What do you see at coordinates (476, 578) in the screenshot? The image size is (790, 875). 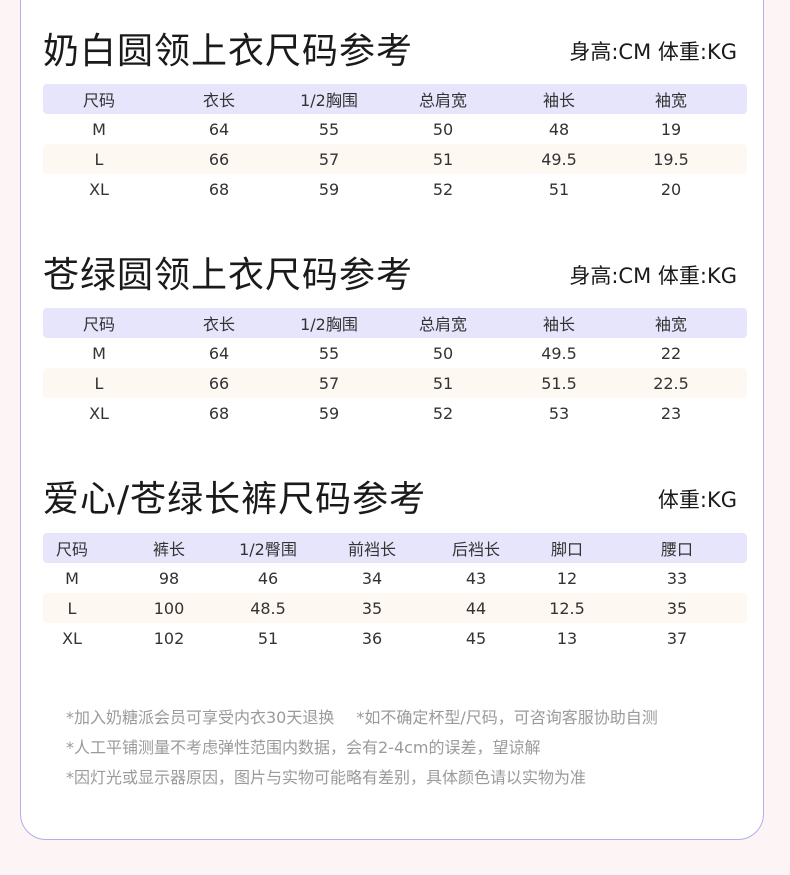 I see `table-cell: 43` at bounding box center [476, 578].